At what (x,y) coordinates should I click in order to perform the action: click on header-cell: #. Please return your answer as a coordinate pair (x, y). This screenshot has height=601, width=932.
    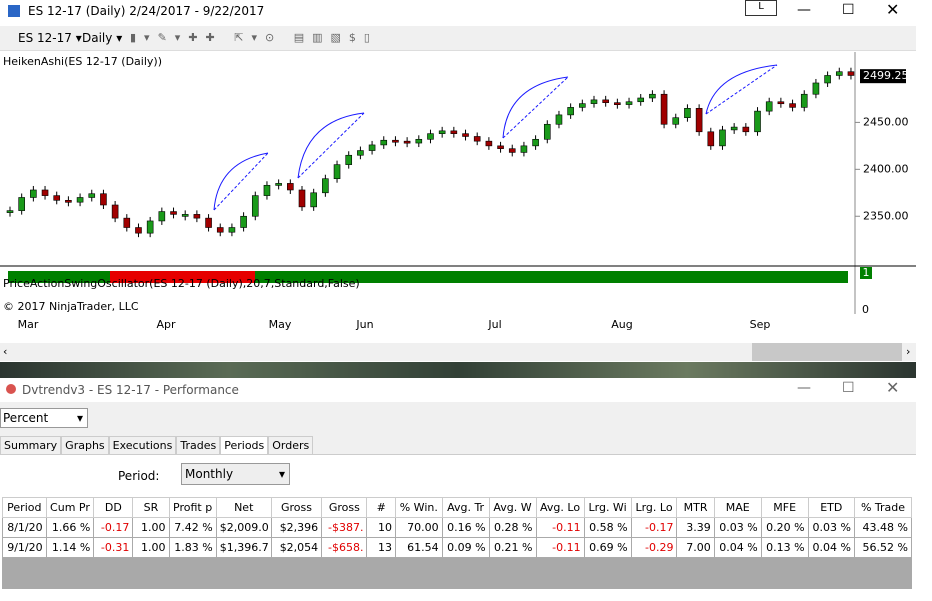
    Looking at the image, I should click on (381, 507).